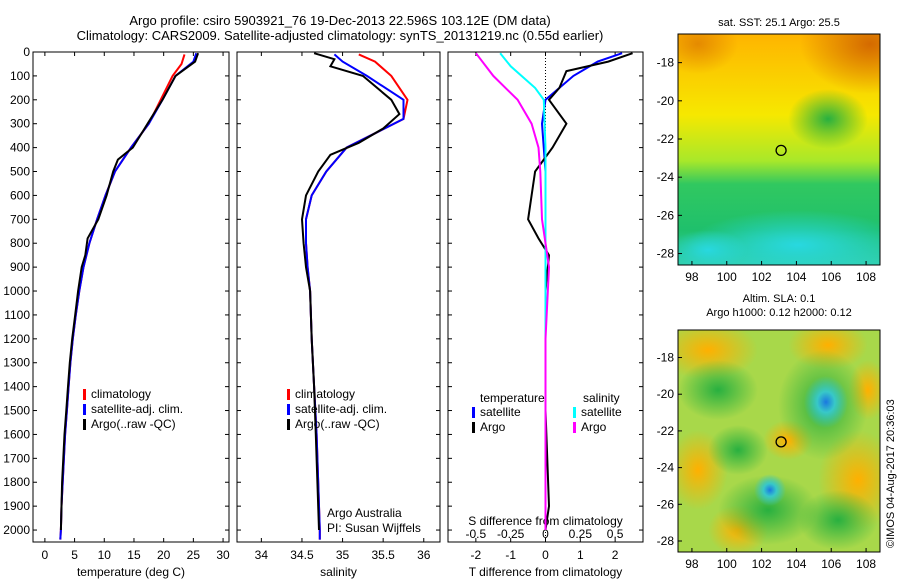 The width and height of the screenshot is (900, 580). What do you see at coordinates (581, 534) in the screenshot?
I see `x2-tick-label: 0.25` at bounding box center [581, 534].